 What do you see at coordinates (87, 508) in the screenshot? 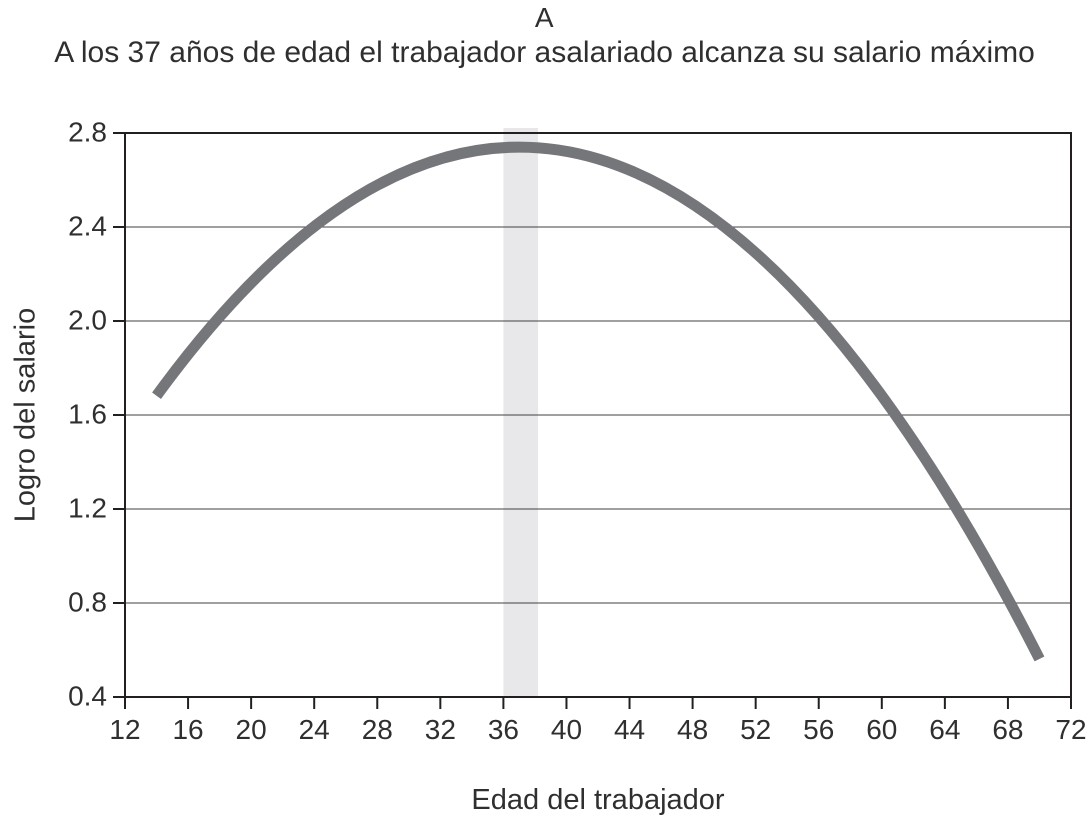
I see `y-tick-label: 1.2` at bounding box center [87, 508].